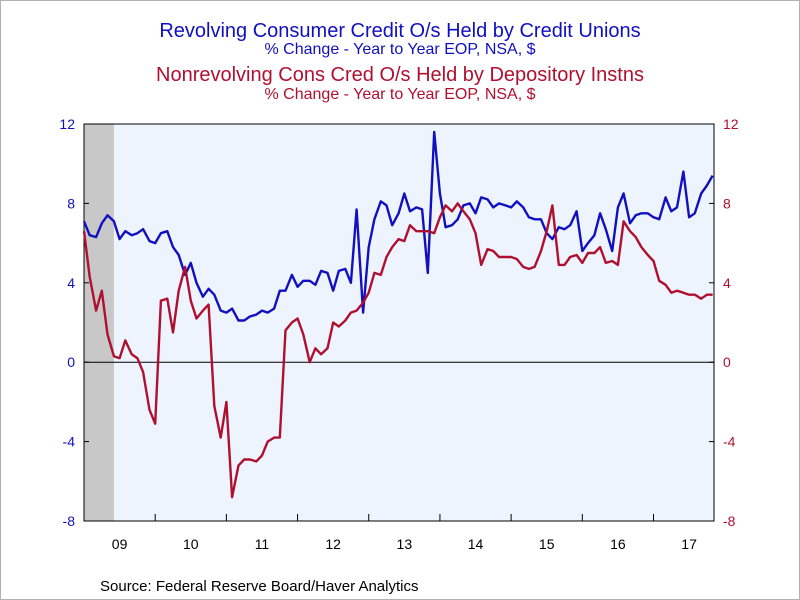  I want to click on recession-shading, so click(99, 322).